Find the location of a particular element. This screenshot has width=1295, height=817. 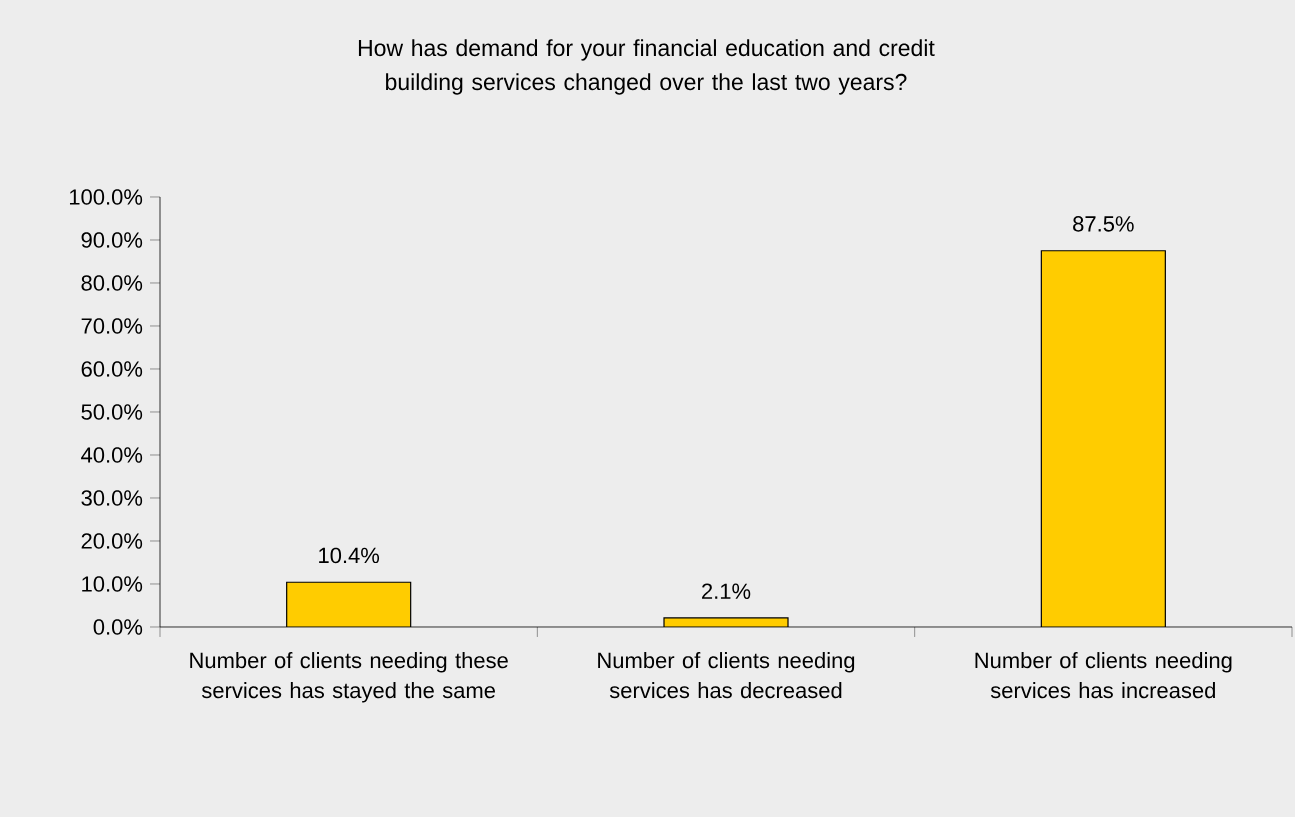

y-tick-label: 70.0% is located at coordinates (112, 326).